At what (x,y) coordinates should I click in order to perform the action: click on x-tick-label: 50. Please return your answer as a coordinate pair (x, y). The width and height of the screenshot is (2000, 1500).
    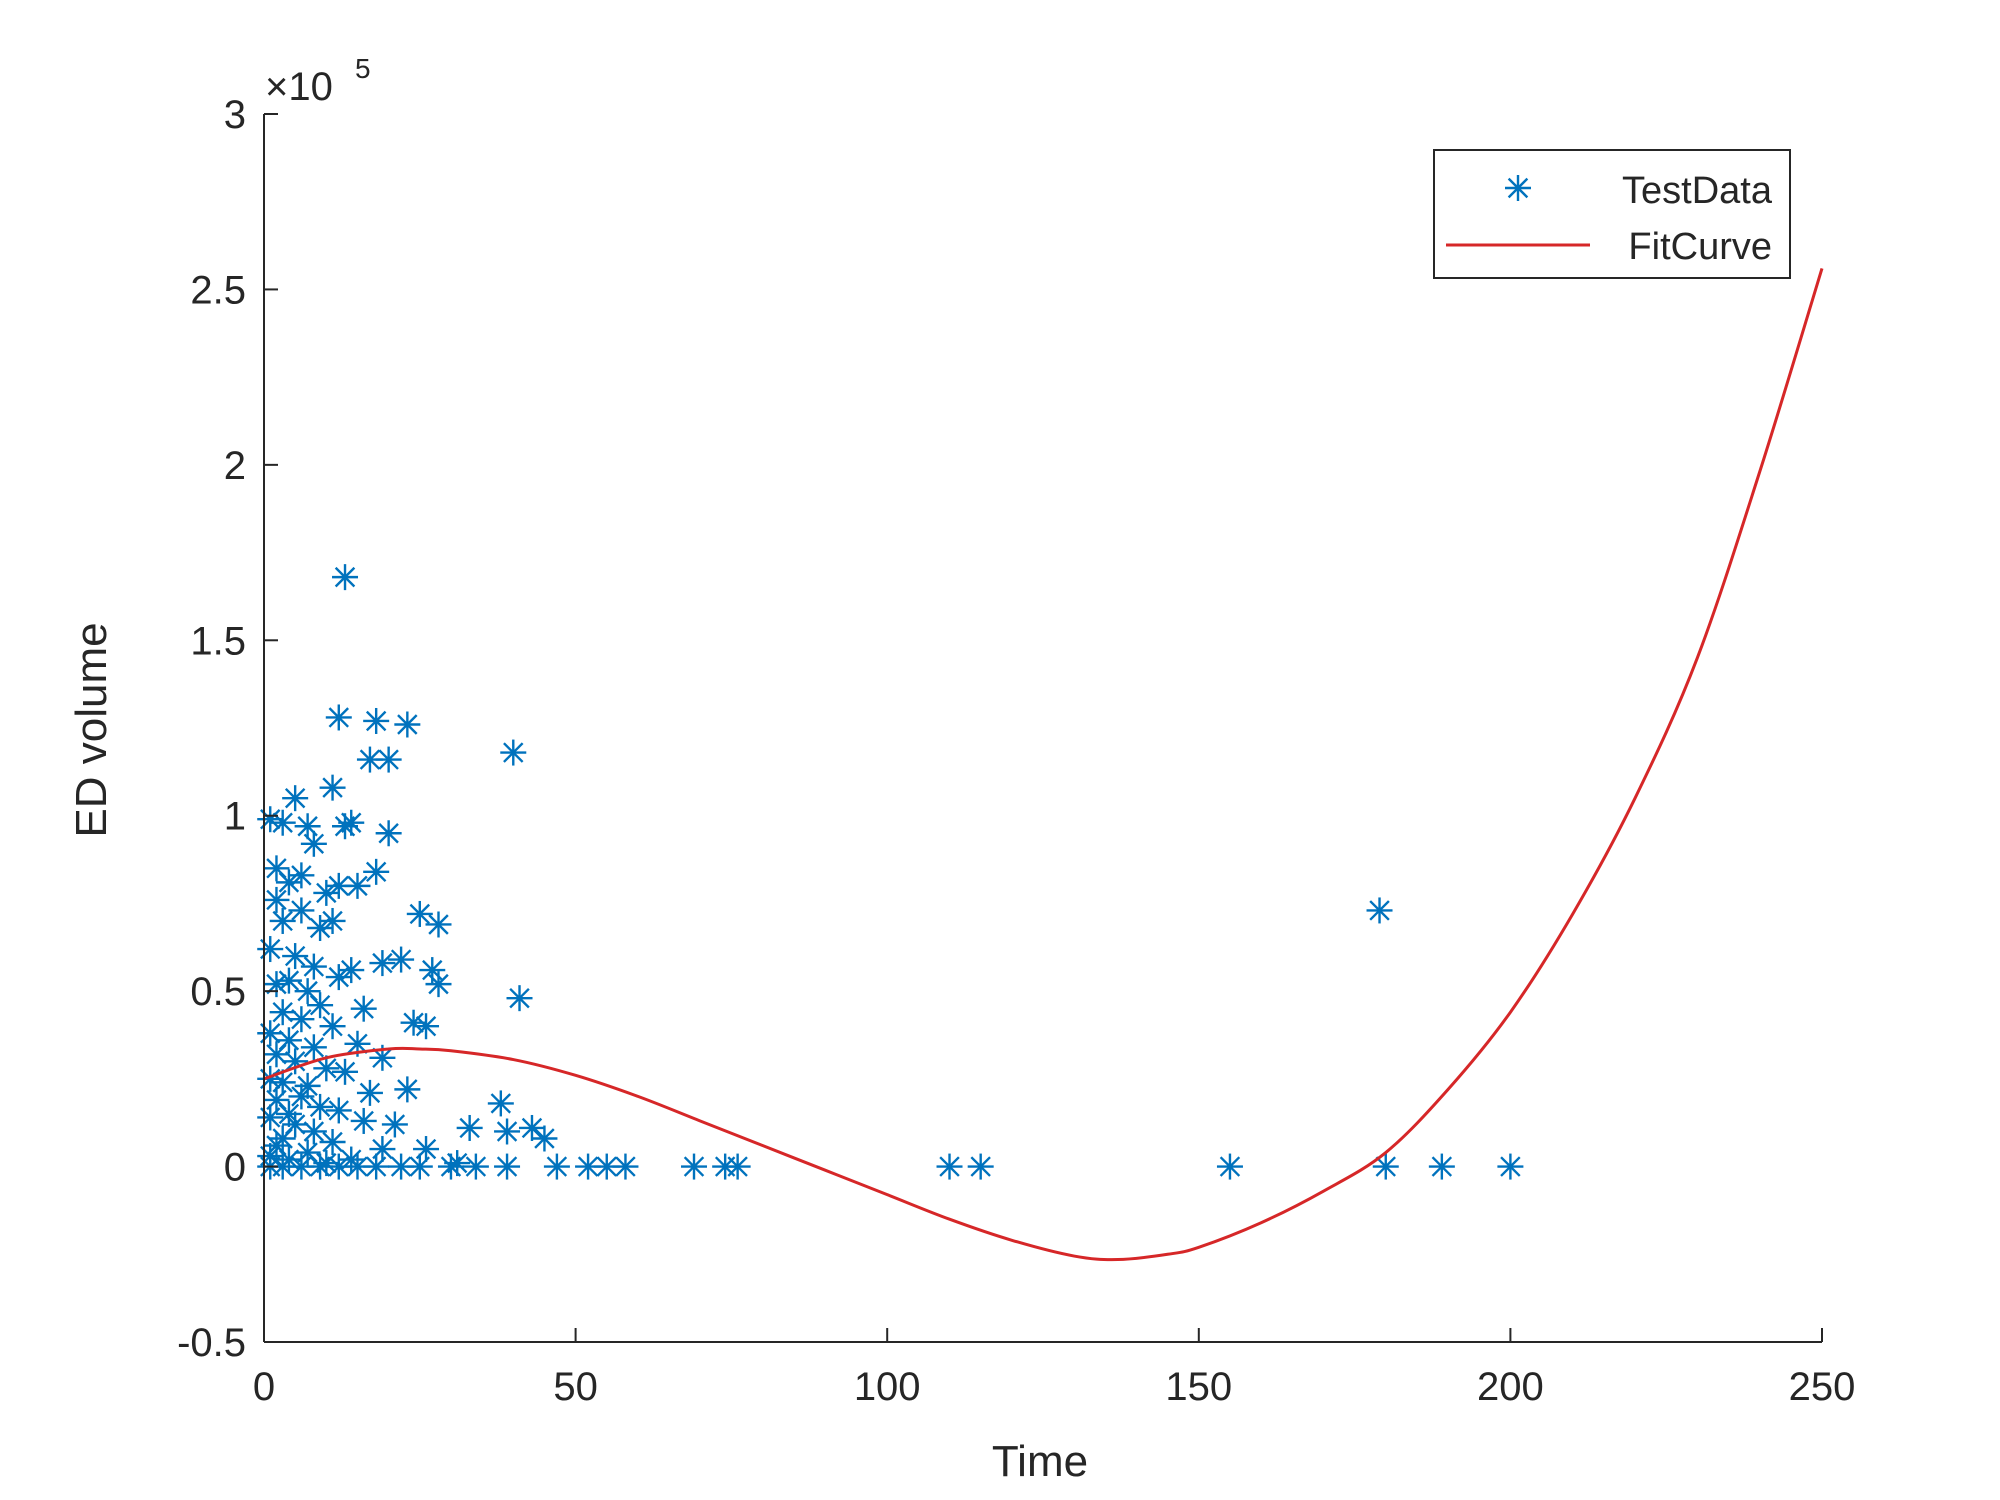
    Looking at the image, I should click on (575, 1387).